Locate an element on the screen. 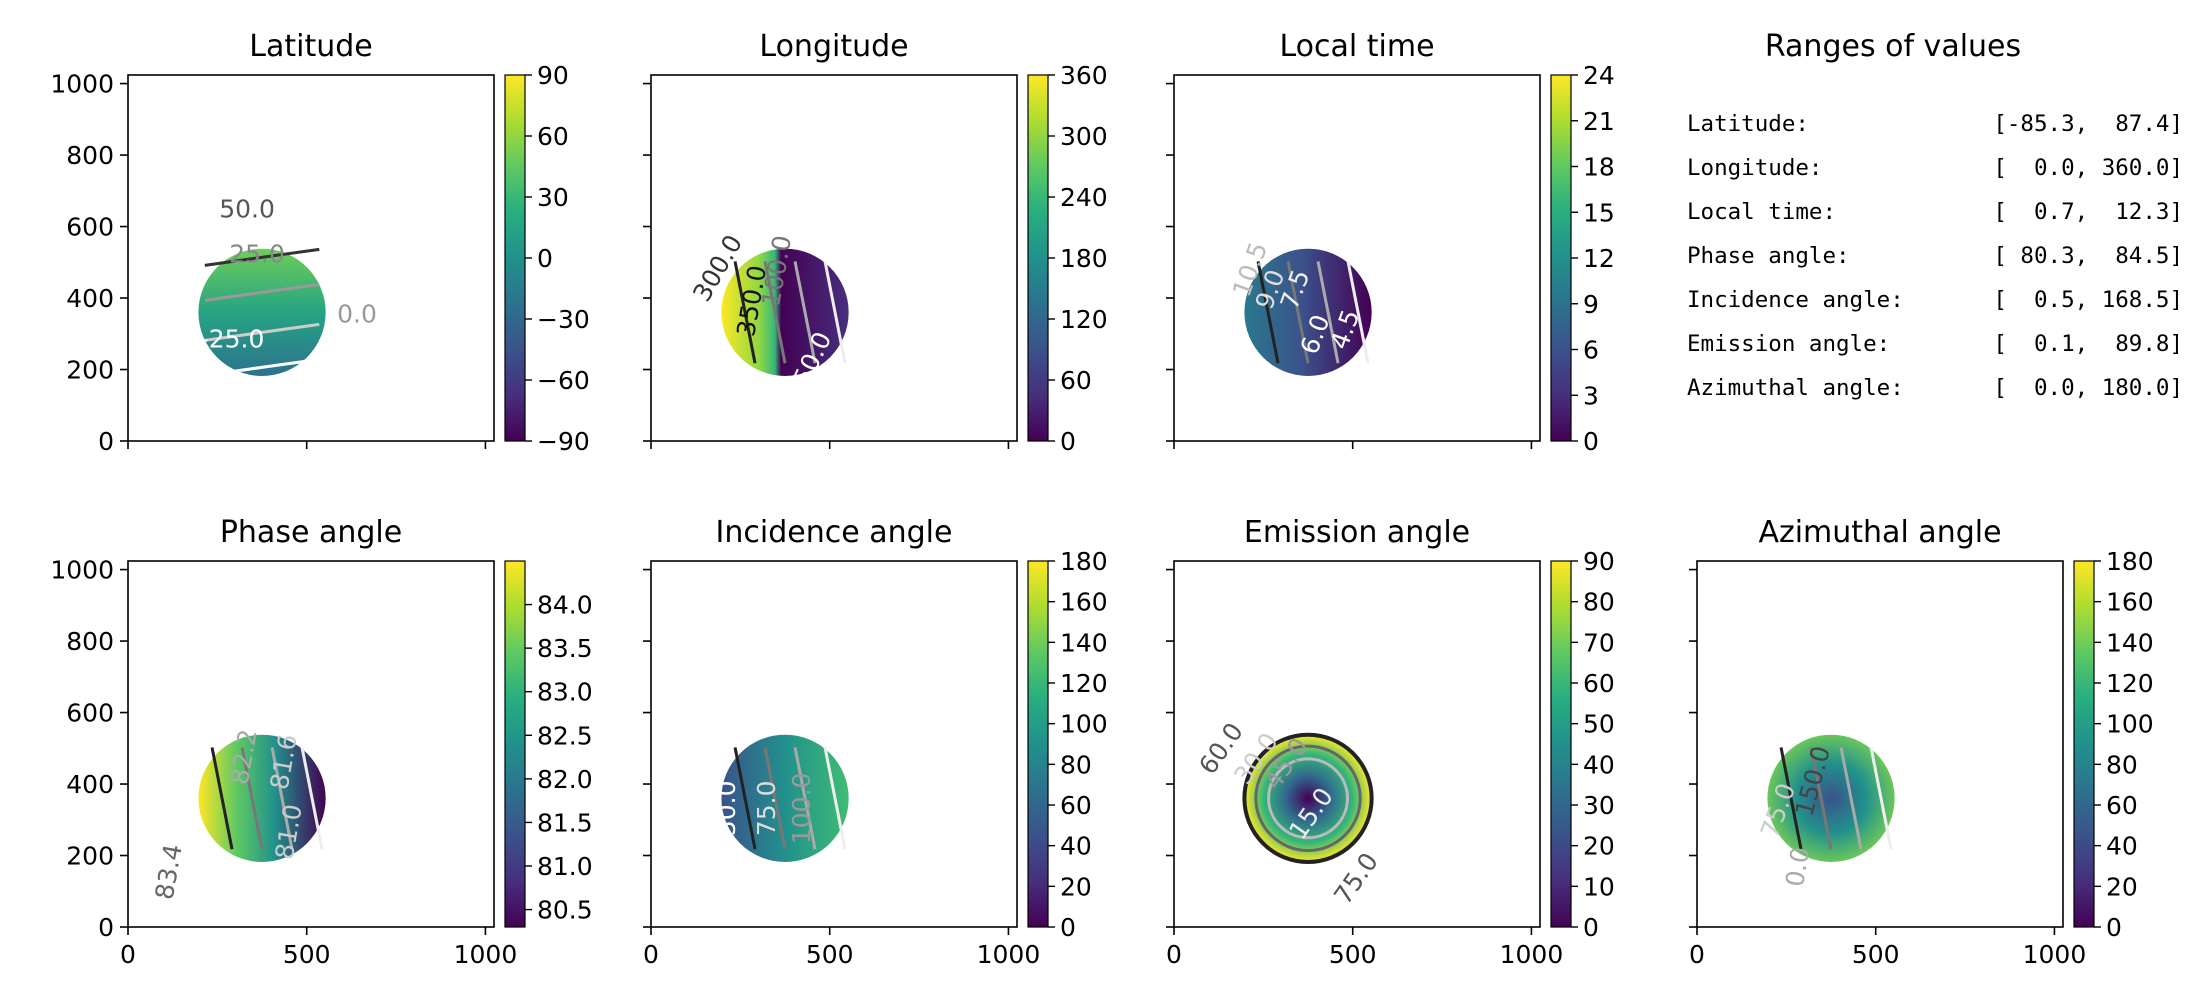 This screenshot has width=2200, height=1000. ranges-row-name: Incidence angle: is located at coordinates (1795, 300).